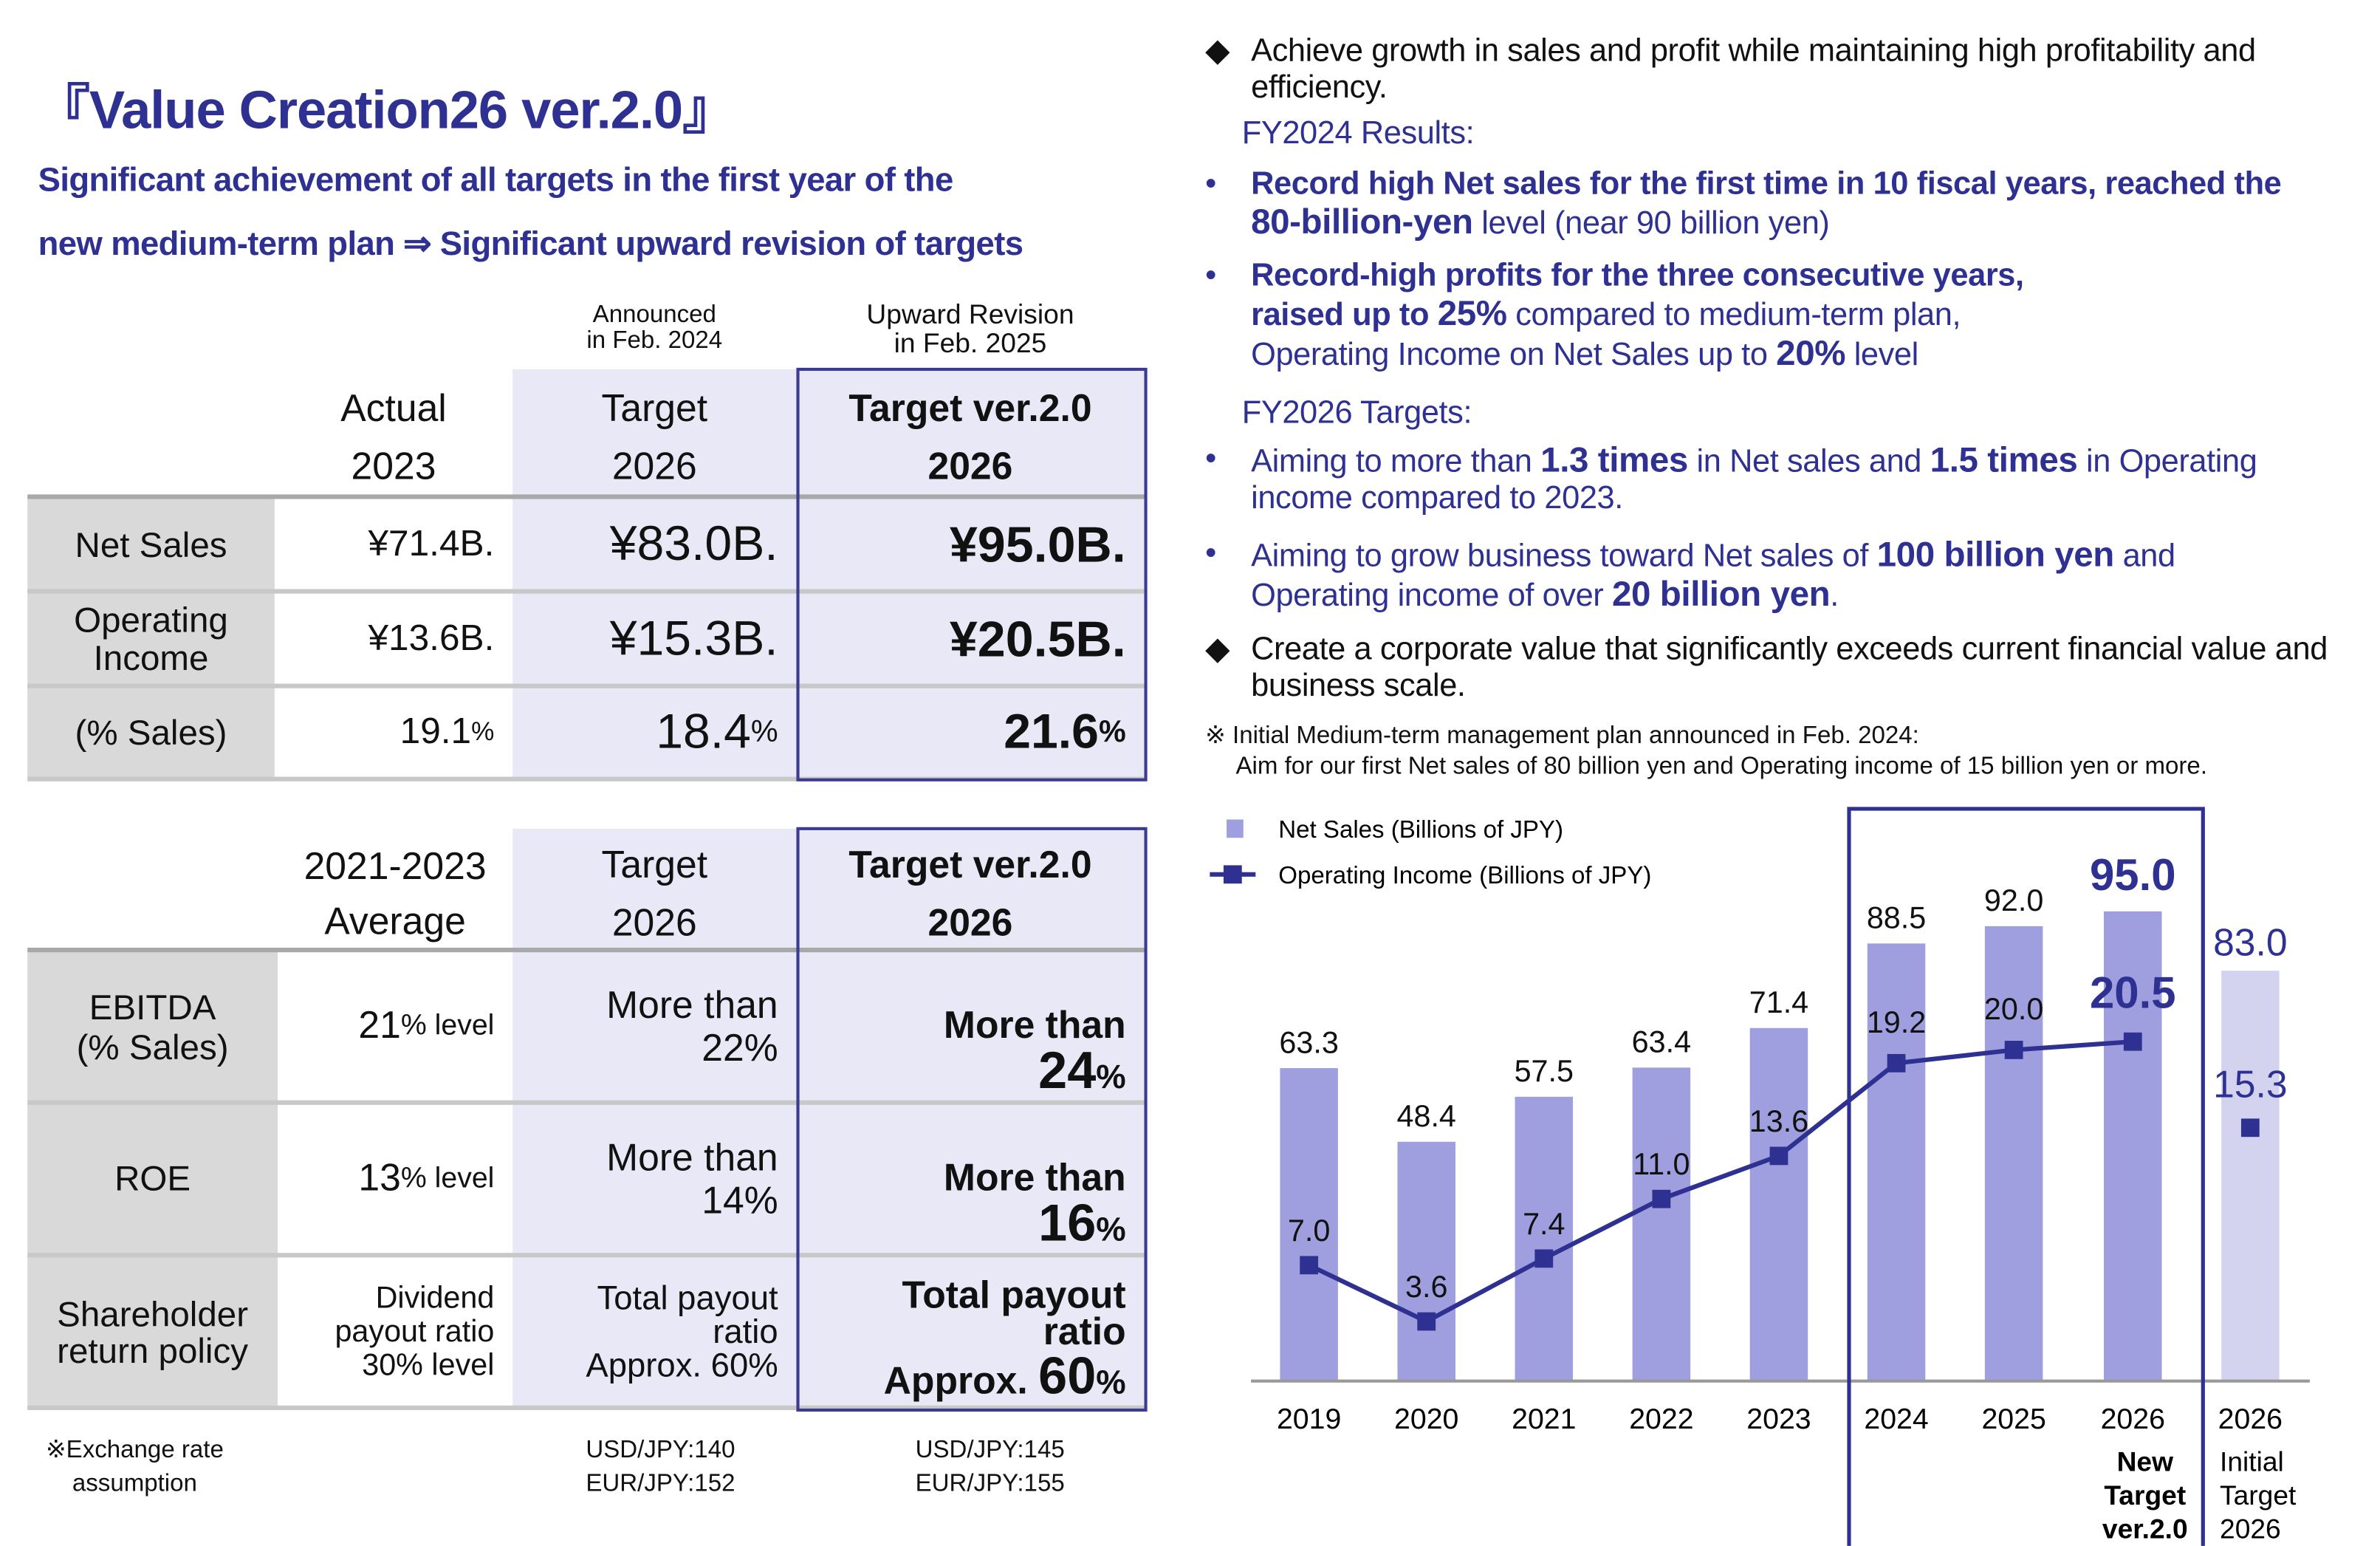  What do you see at coordinates (1232, 874) in the screenshot?
I see `legend-marker-icon` at bounding box center [1232, 874].